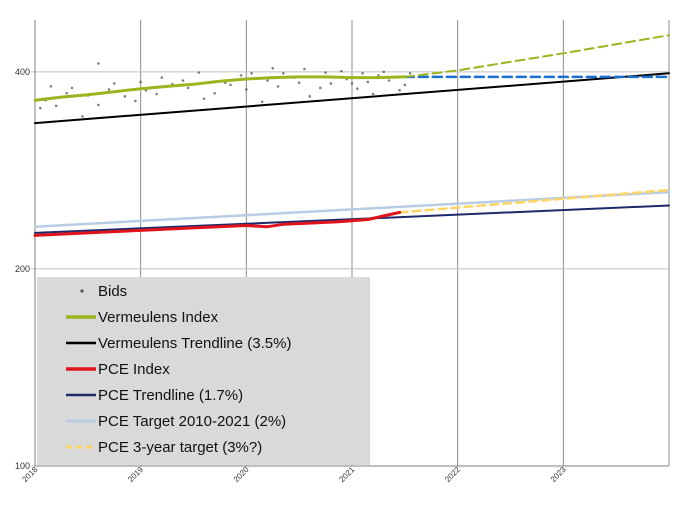 The image size is (700, 508). I want to click on x-tick-label: 2021, so click(346, 474).